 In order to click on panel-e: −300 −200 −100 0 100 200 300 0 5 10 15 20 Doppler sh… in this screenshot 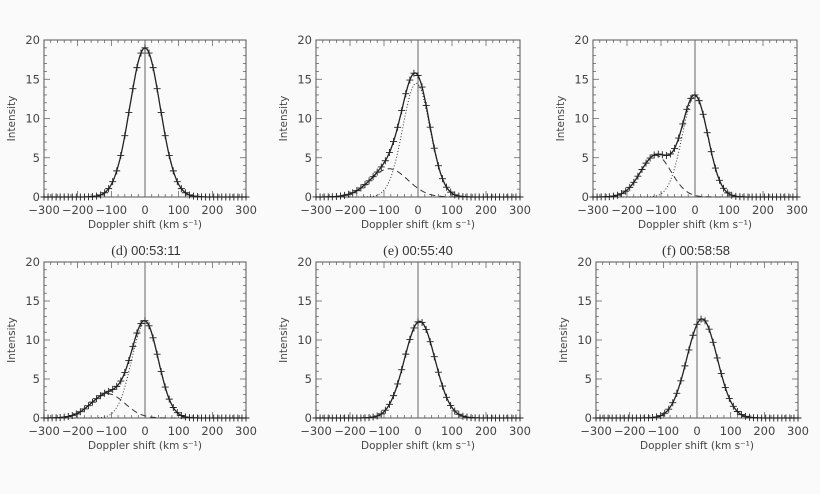, I will do `click(404, 353)`.